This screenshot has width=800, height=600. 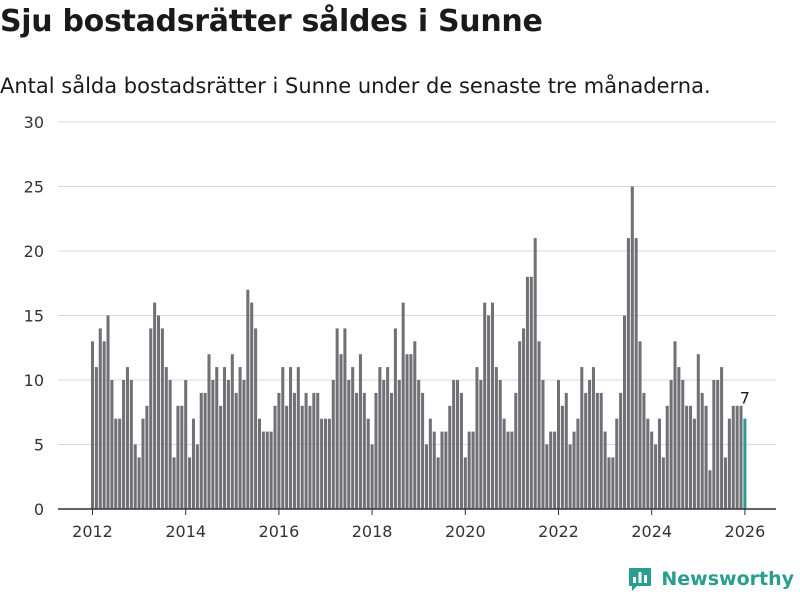 I want to click on y-tick-label: 25, so click(x=34, y=187).